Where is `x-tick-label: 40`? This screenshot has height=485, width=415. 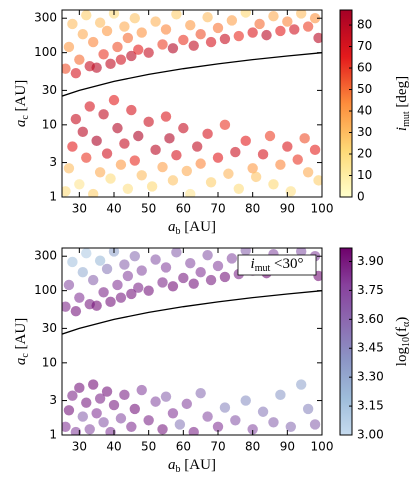
x-tick-label: 40 is located at coordinates (113, 447).